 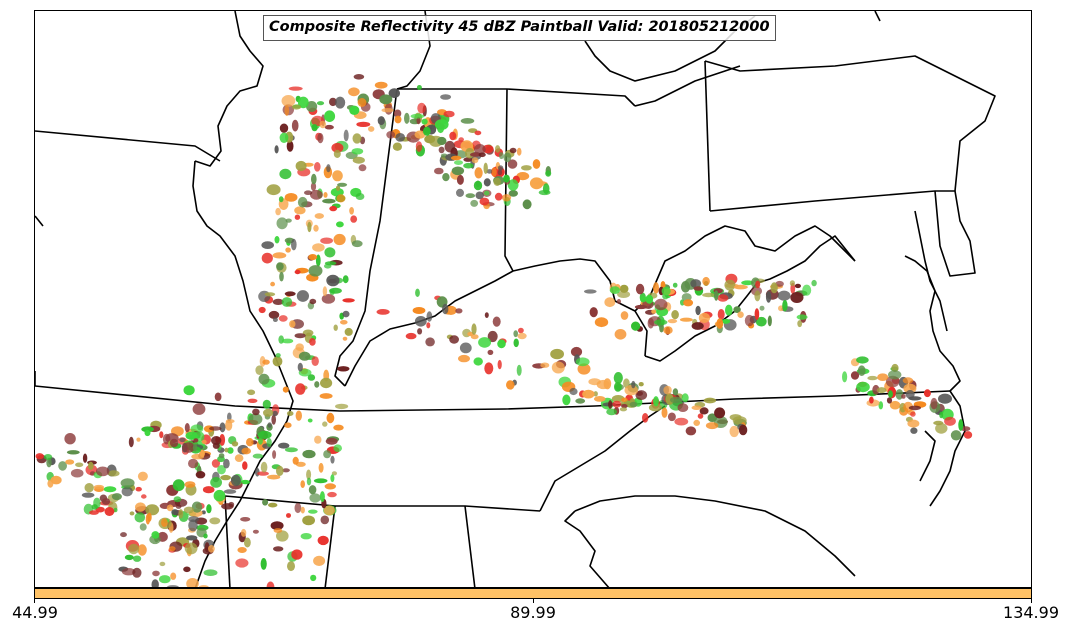 I want to click on georgia-sc-border, so click(x=587, y=548).